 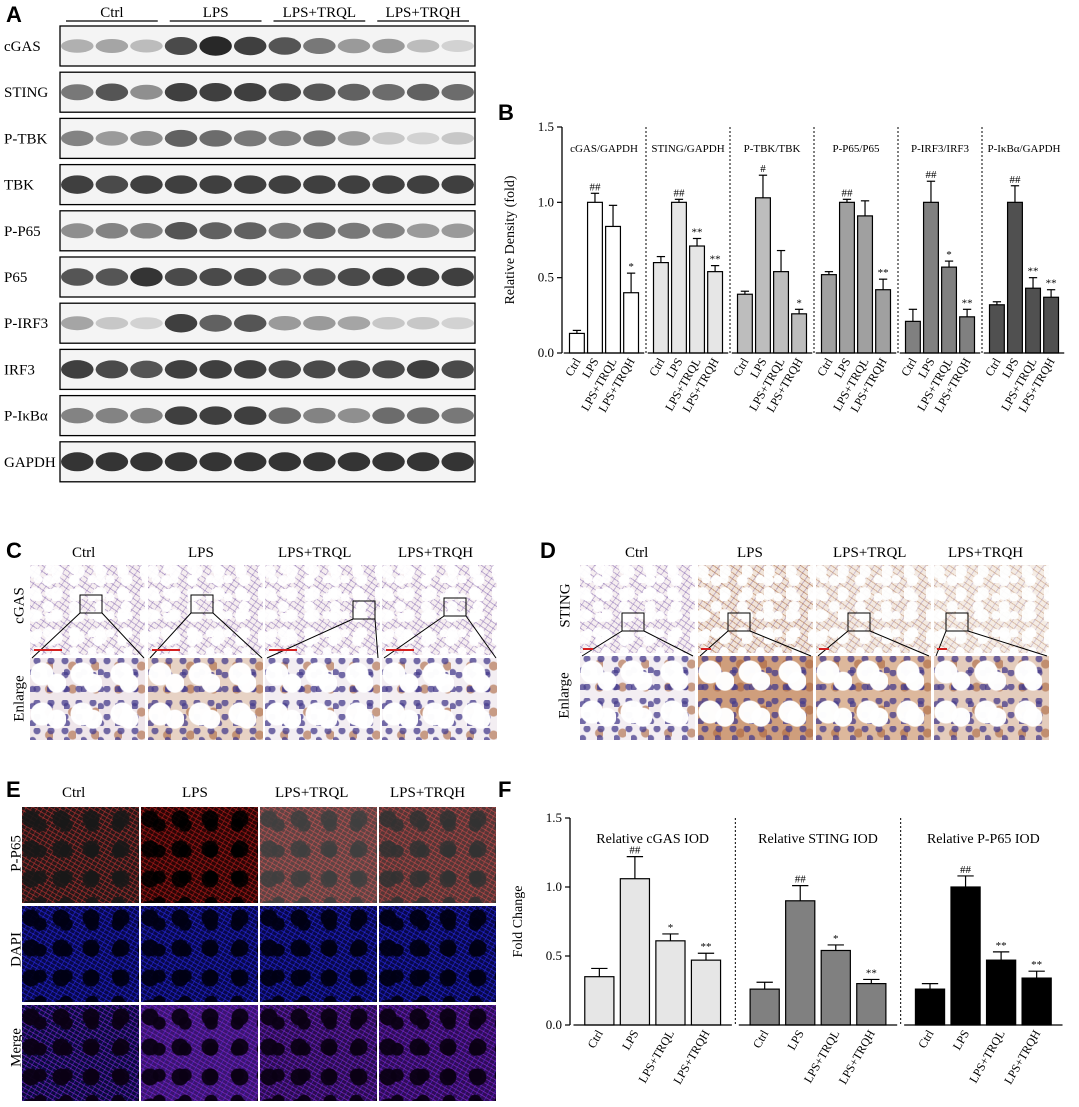 I want to click on group-title: P-P65/P65, so click(x=856, y=149).